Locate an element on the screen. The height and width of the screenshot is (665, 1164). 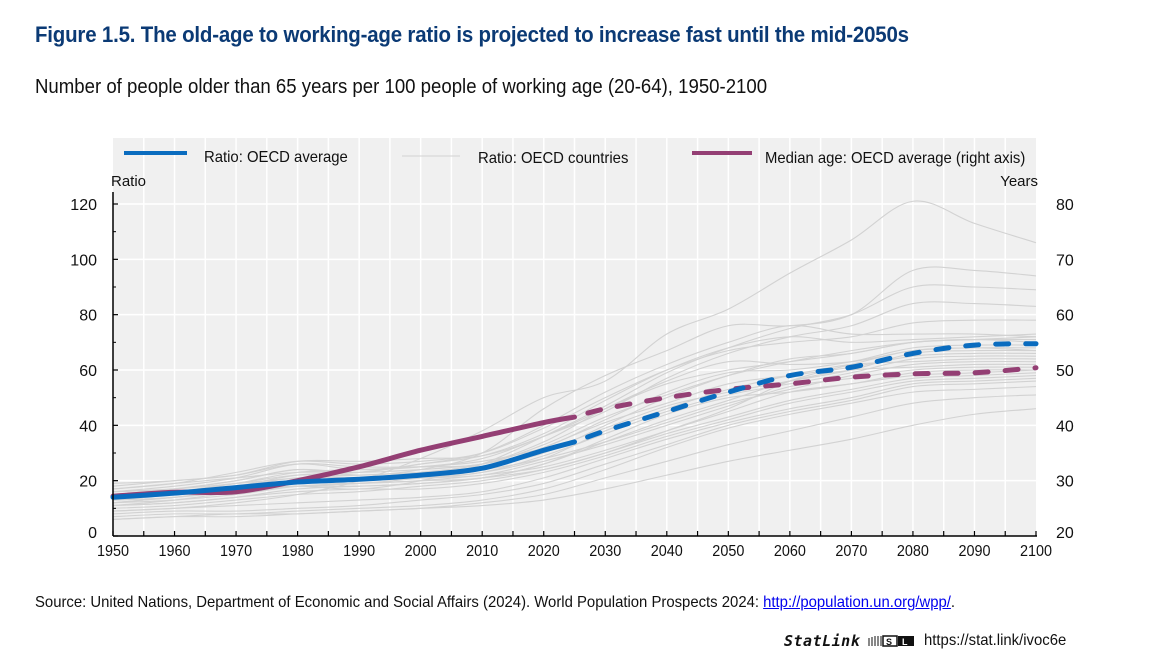
x-tick-label: 2090 is located at coordinates (974, 551).